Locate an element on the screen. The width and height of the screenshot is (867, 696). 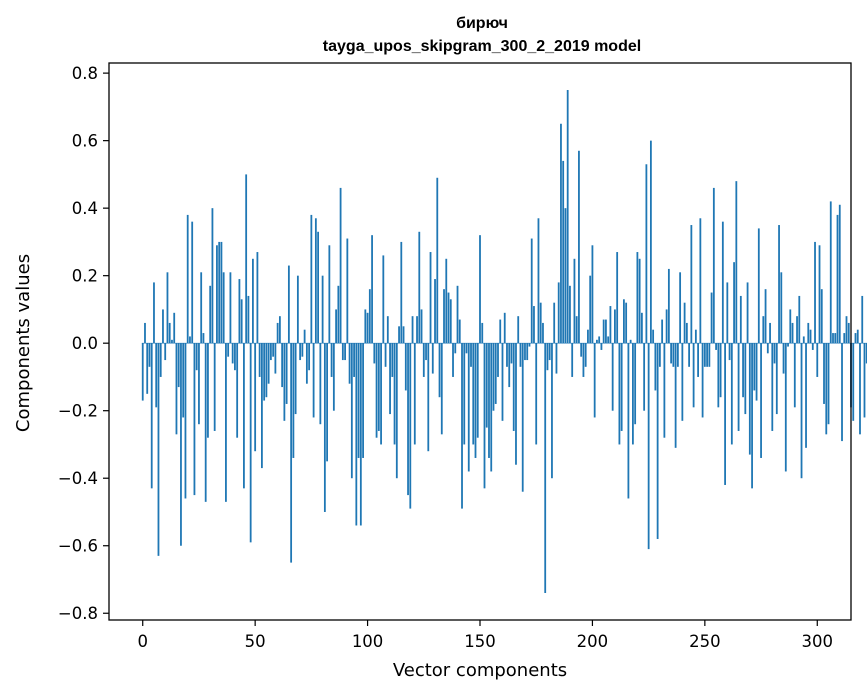
y-tick-label: −0.2 is located at coordinates (78, 411).